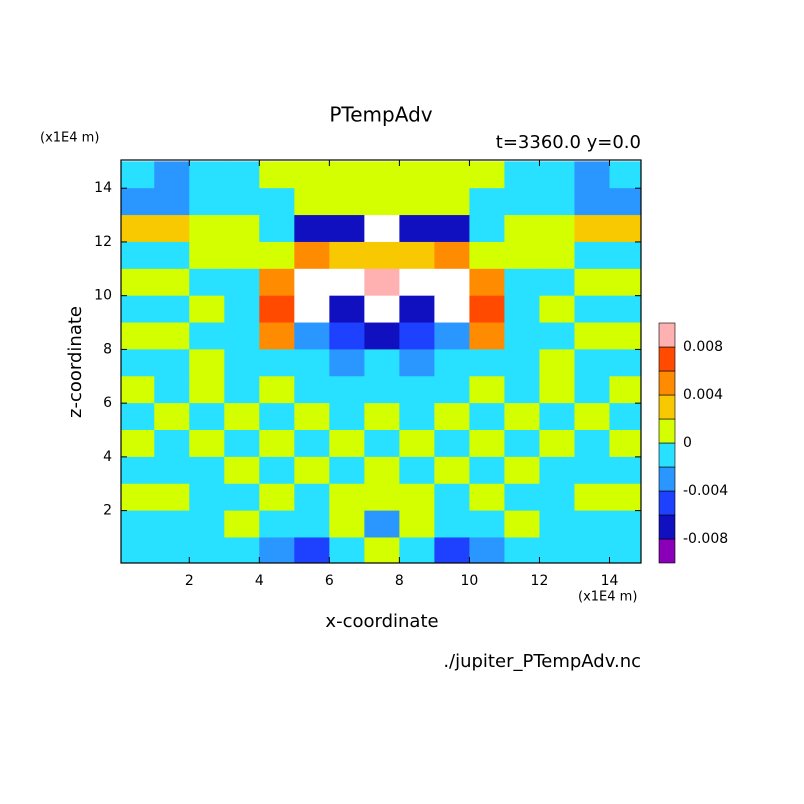 This screenshot has height=804, width=804. What do you see at coordinates (329, 581) in the screenshot?
I see `x-tick-label: 6` at bounding box center [329, 581].